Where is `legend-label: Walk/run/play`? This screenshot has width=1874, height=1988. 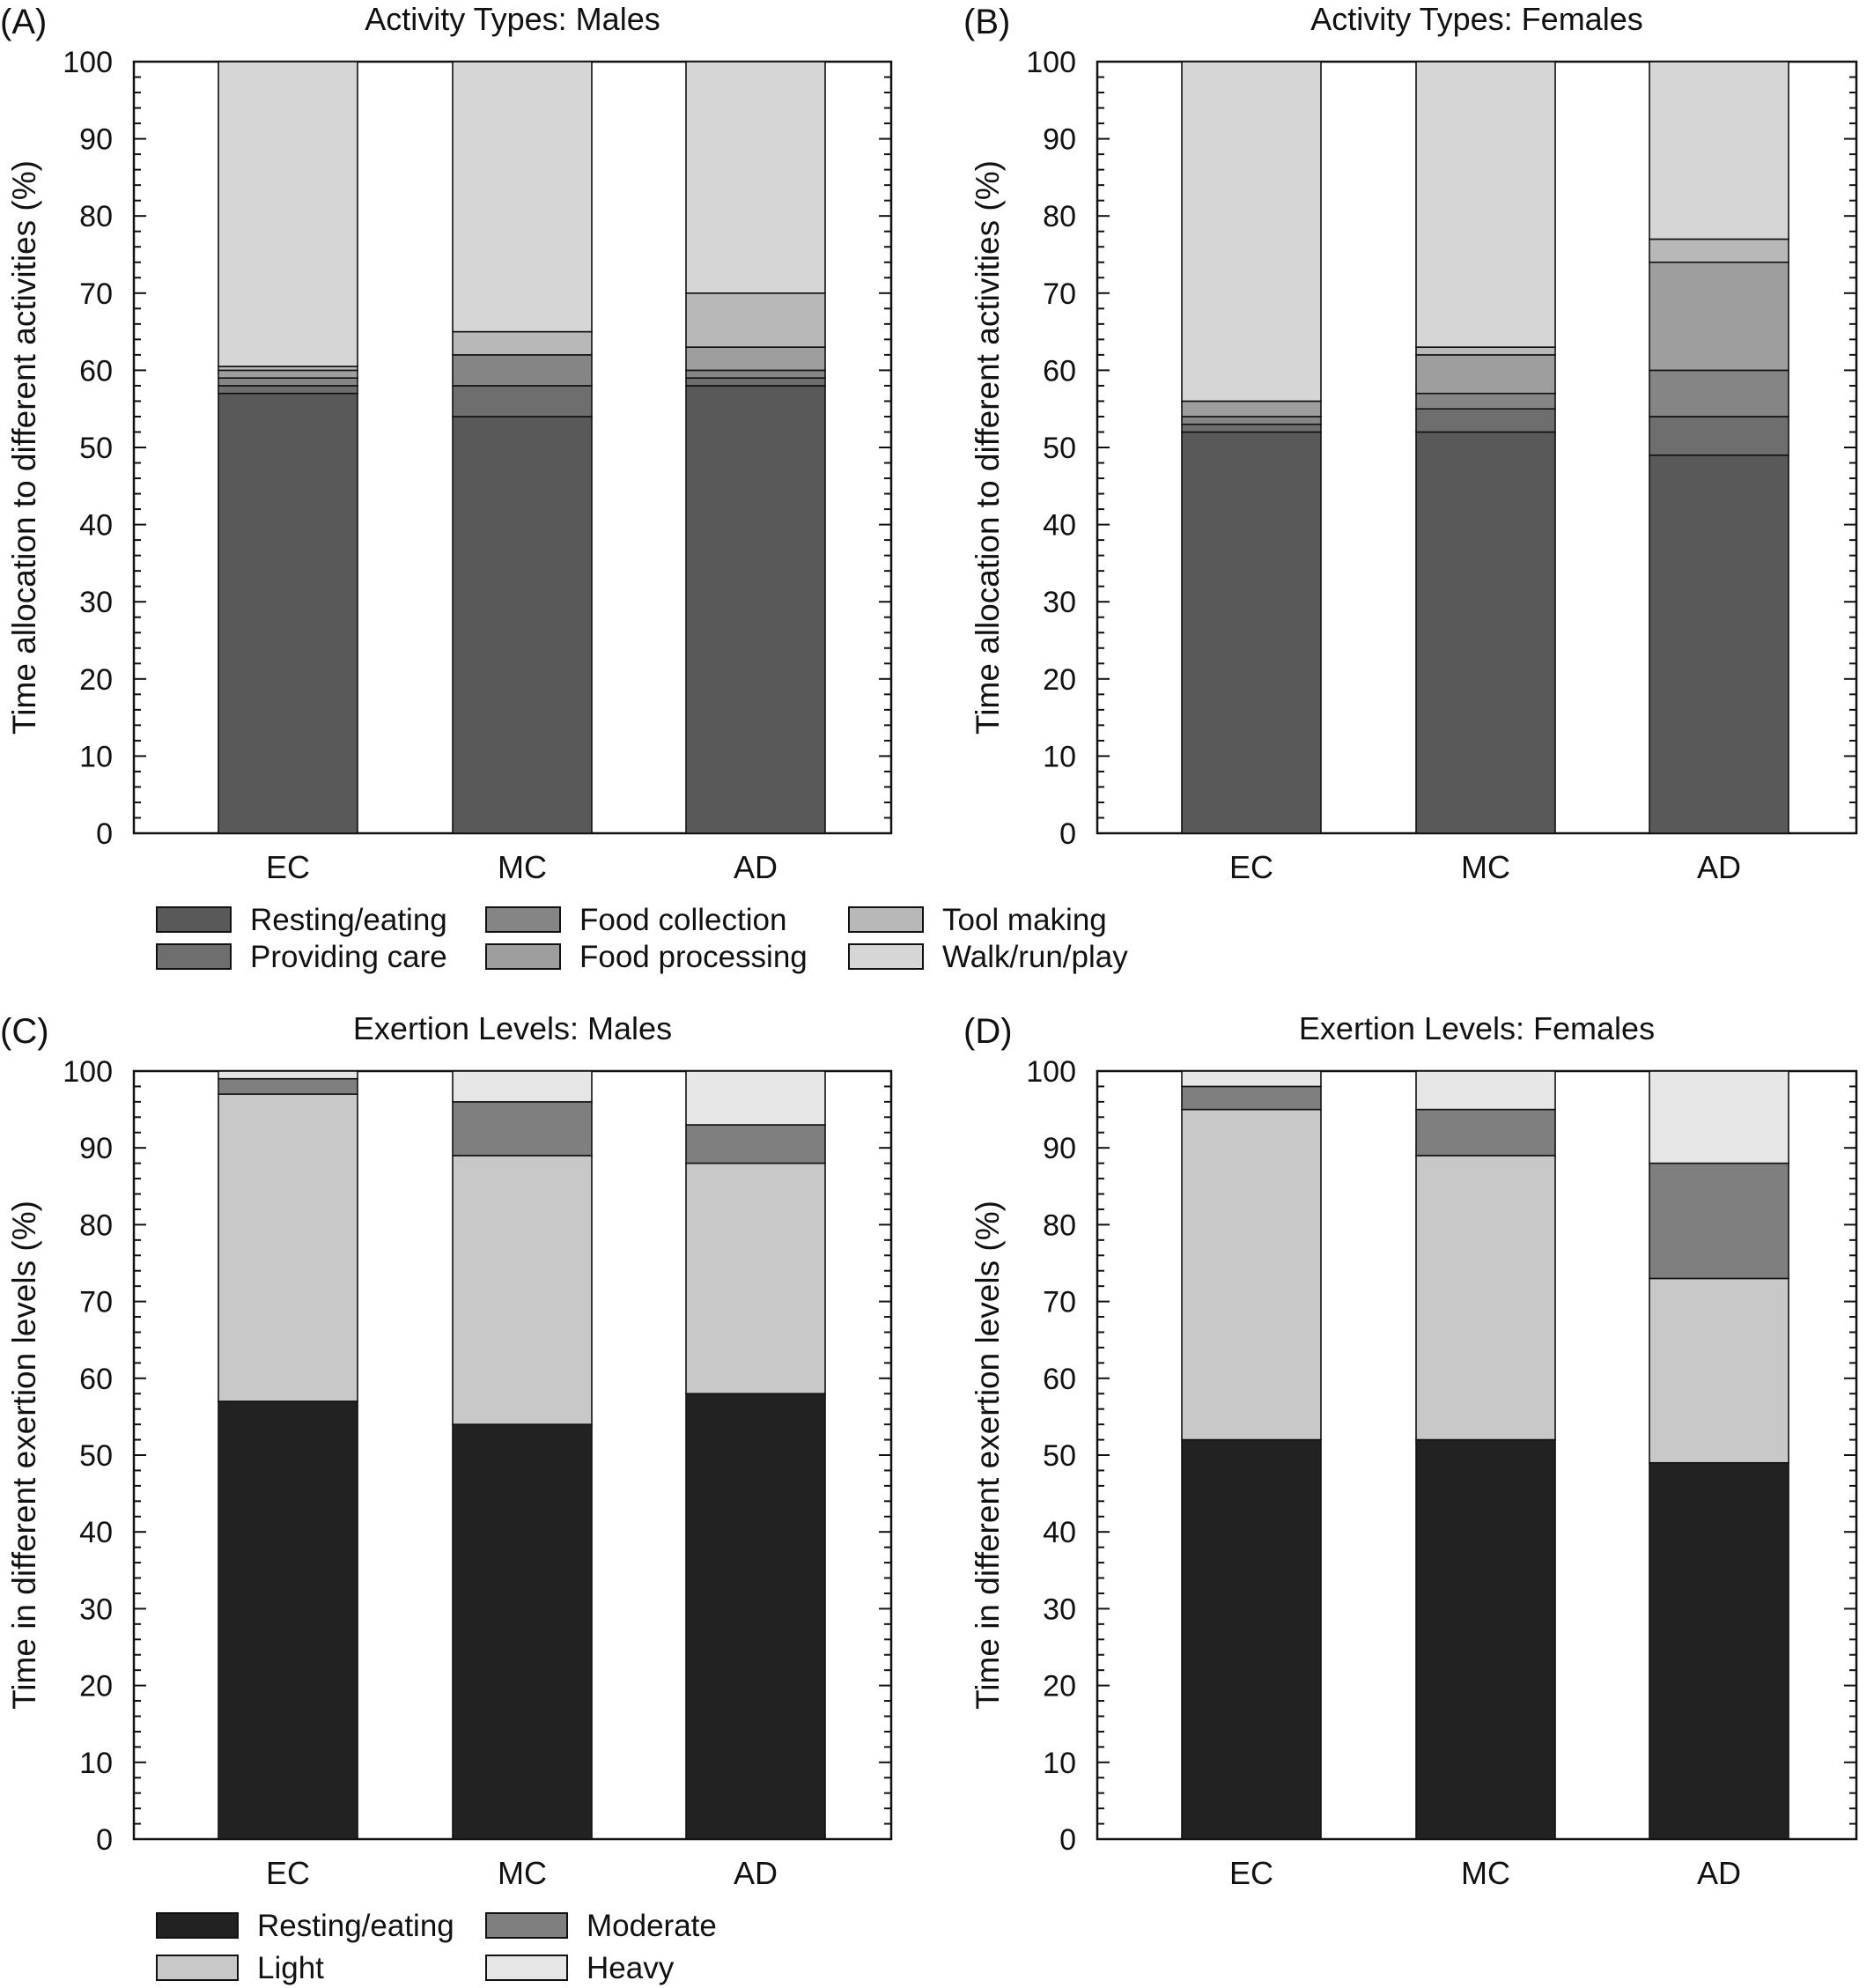 legend-label: Walk/run/play is located at coordinates (1035, 957).